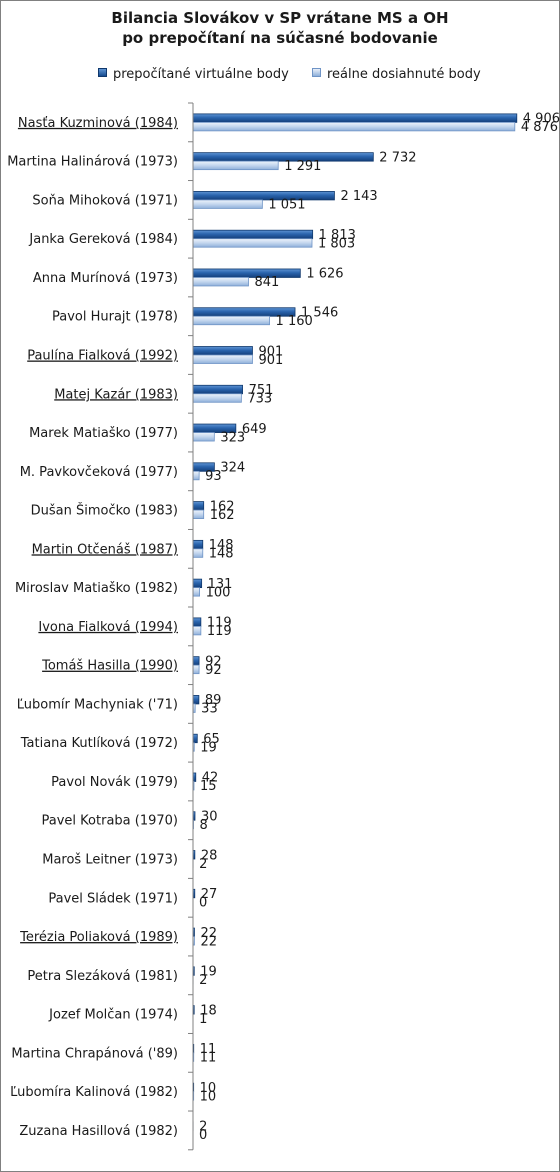 The image size is (560, 1172). I want to click on virtual-value-label-13: 131, so click(220, 584).